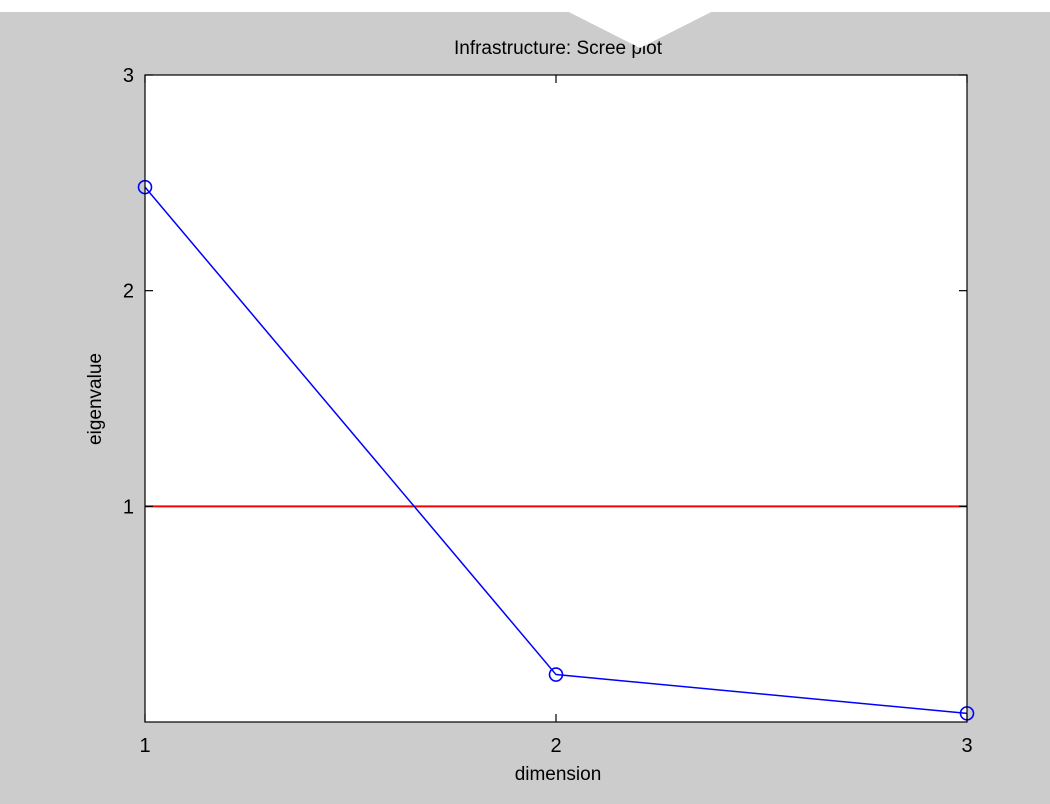 The image size is (1050, 804). I want to click on y-tick-label: 2, so click(128, 292).